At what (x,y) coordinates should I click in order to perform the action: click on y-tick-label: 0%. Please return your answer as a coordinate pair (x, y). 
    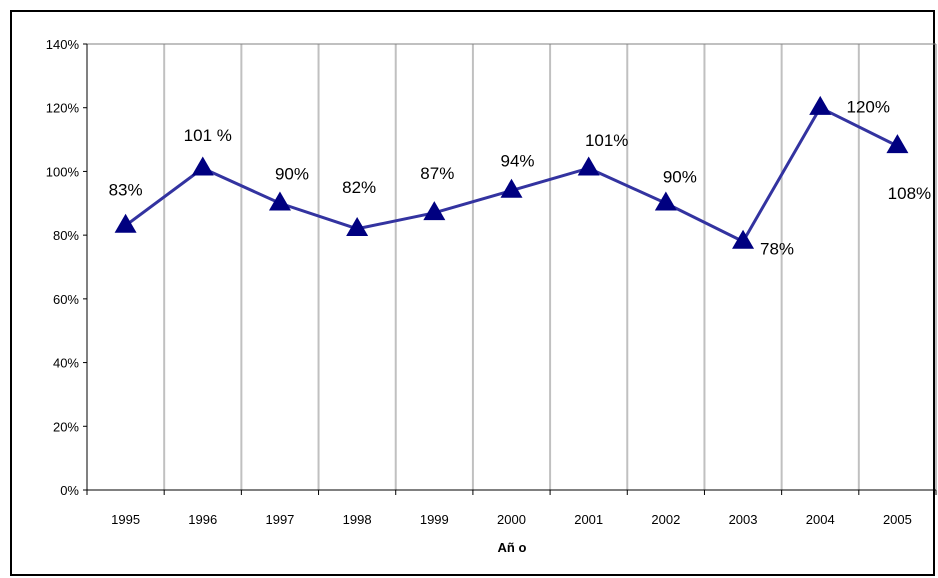
    Looking at the image, I should click on (69, 490).